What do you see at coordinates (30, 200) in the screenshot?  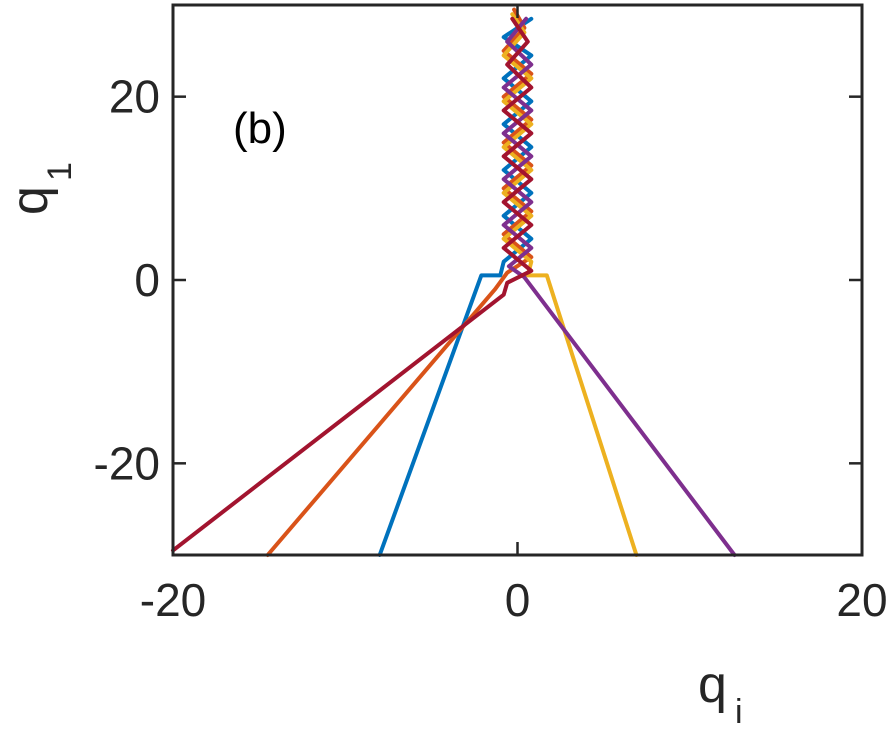 I see `y-axis-label-base: q` at bounding box center [30, 200].